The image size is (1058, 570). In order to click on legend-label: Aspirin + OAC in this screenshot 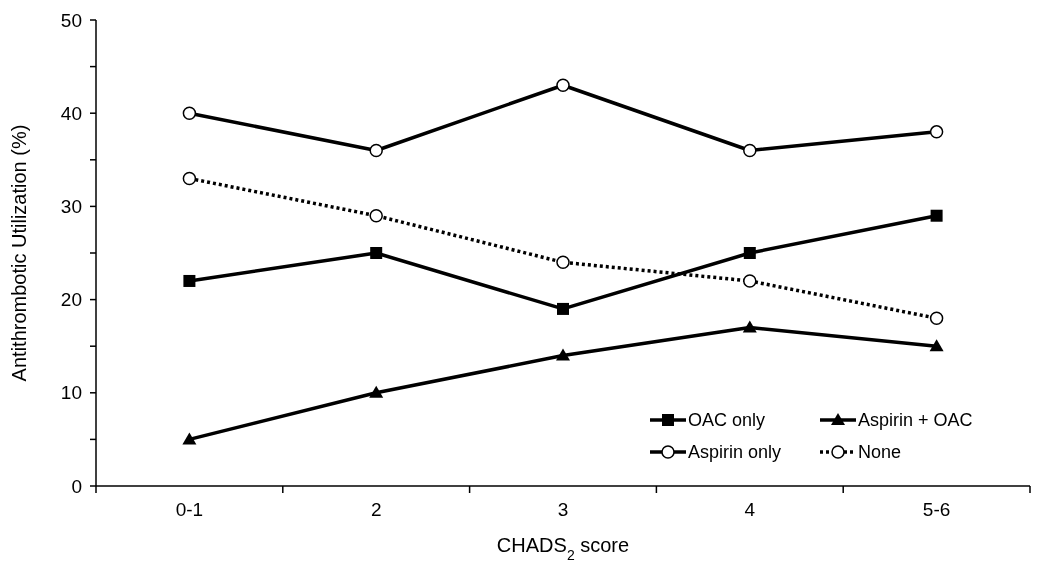, I will do `click(915, 420)`.